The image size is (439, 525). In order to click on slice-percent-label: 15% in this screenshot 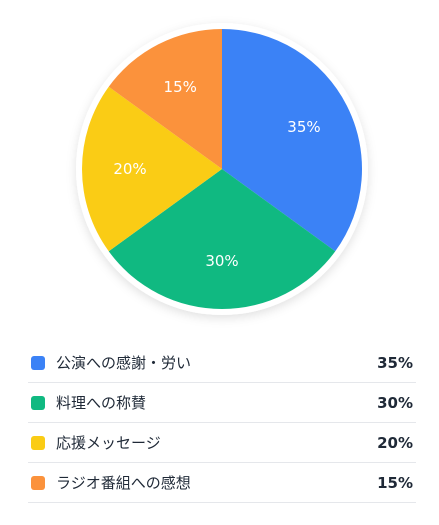, I will do `click(180, 87)`.